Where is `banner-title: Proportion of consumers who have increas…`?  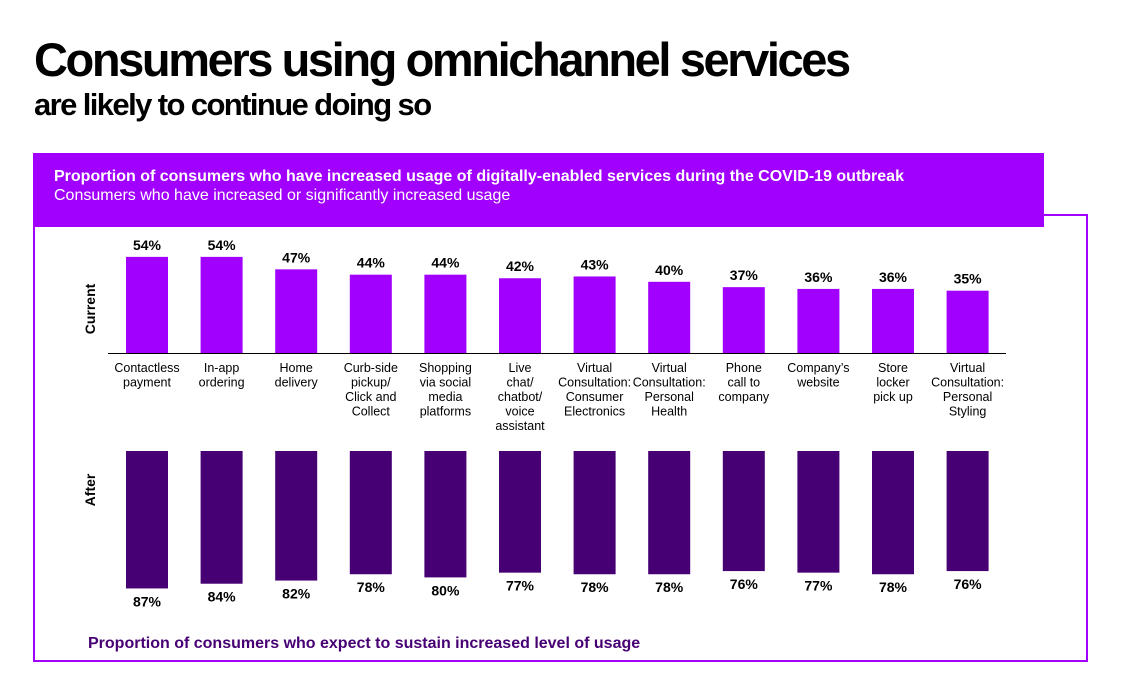
banner-title: Proportion of consumers who have increas… is located at coordinates (479, 176).